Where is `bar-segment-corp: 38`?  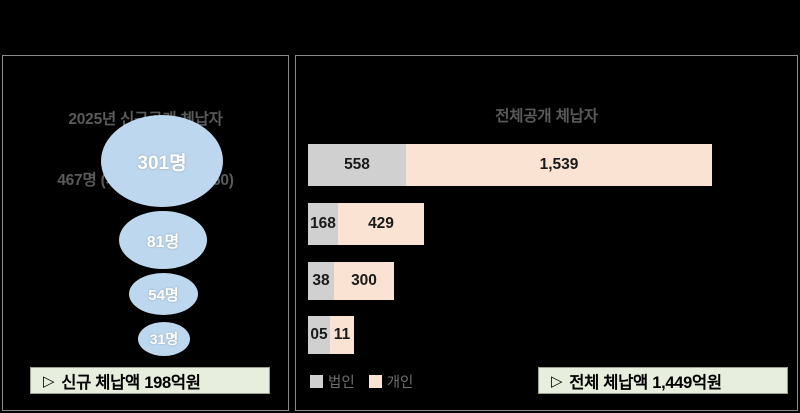 bar-segment-corp: 38 is located at coordinates (321, 281).